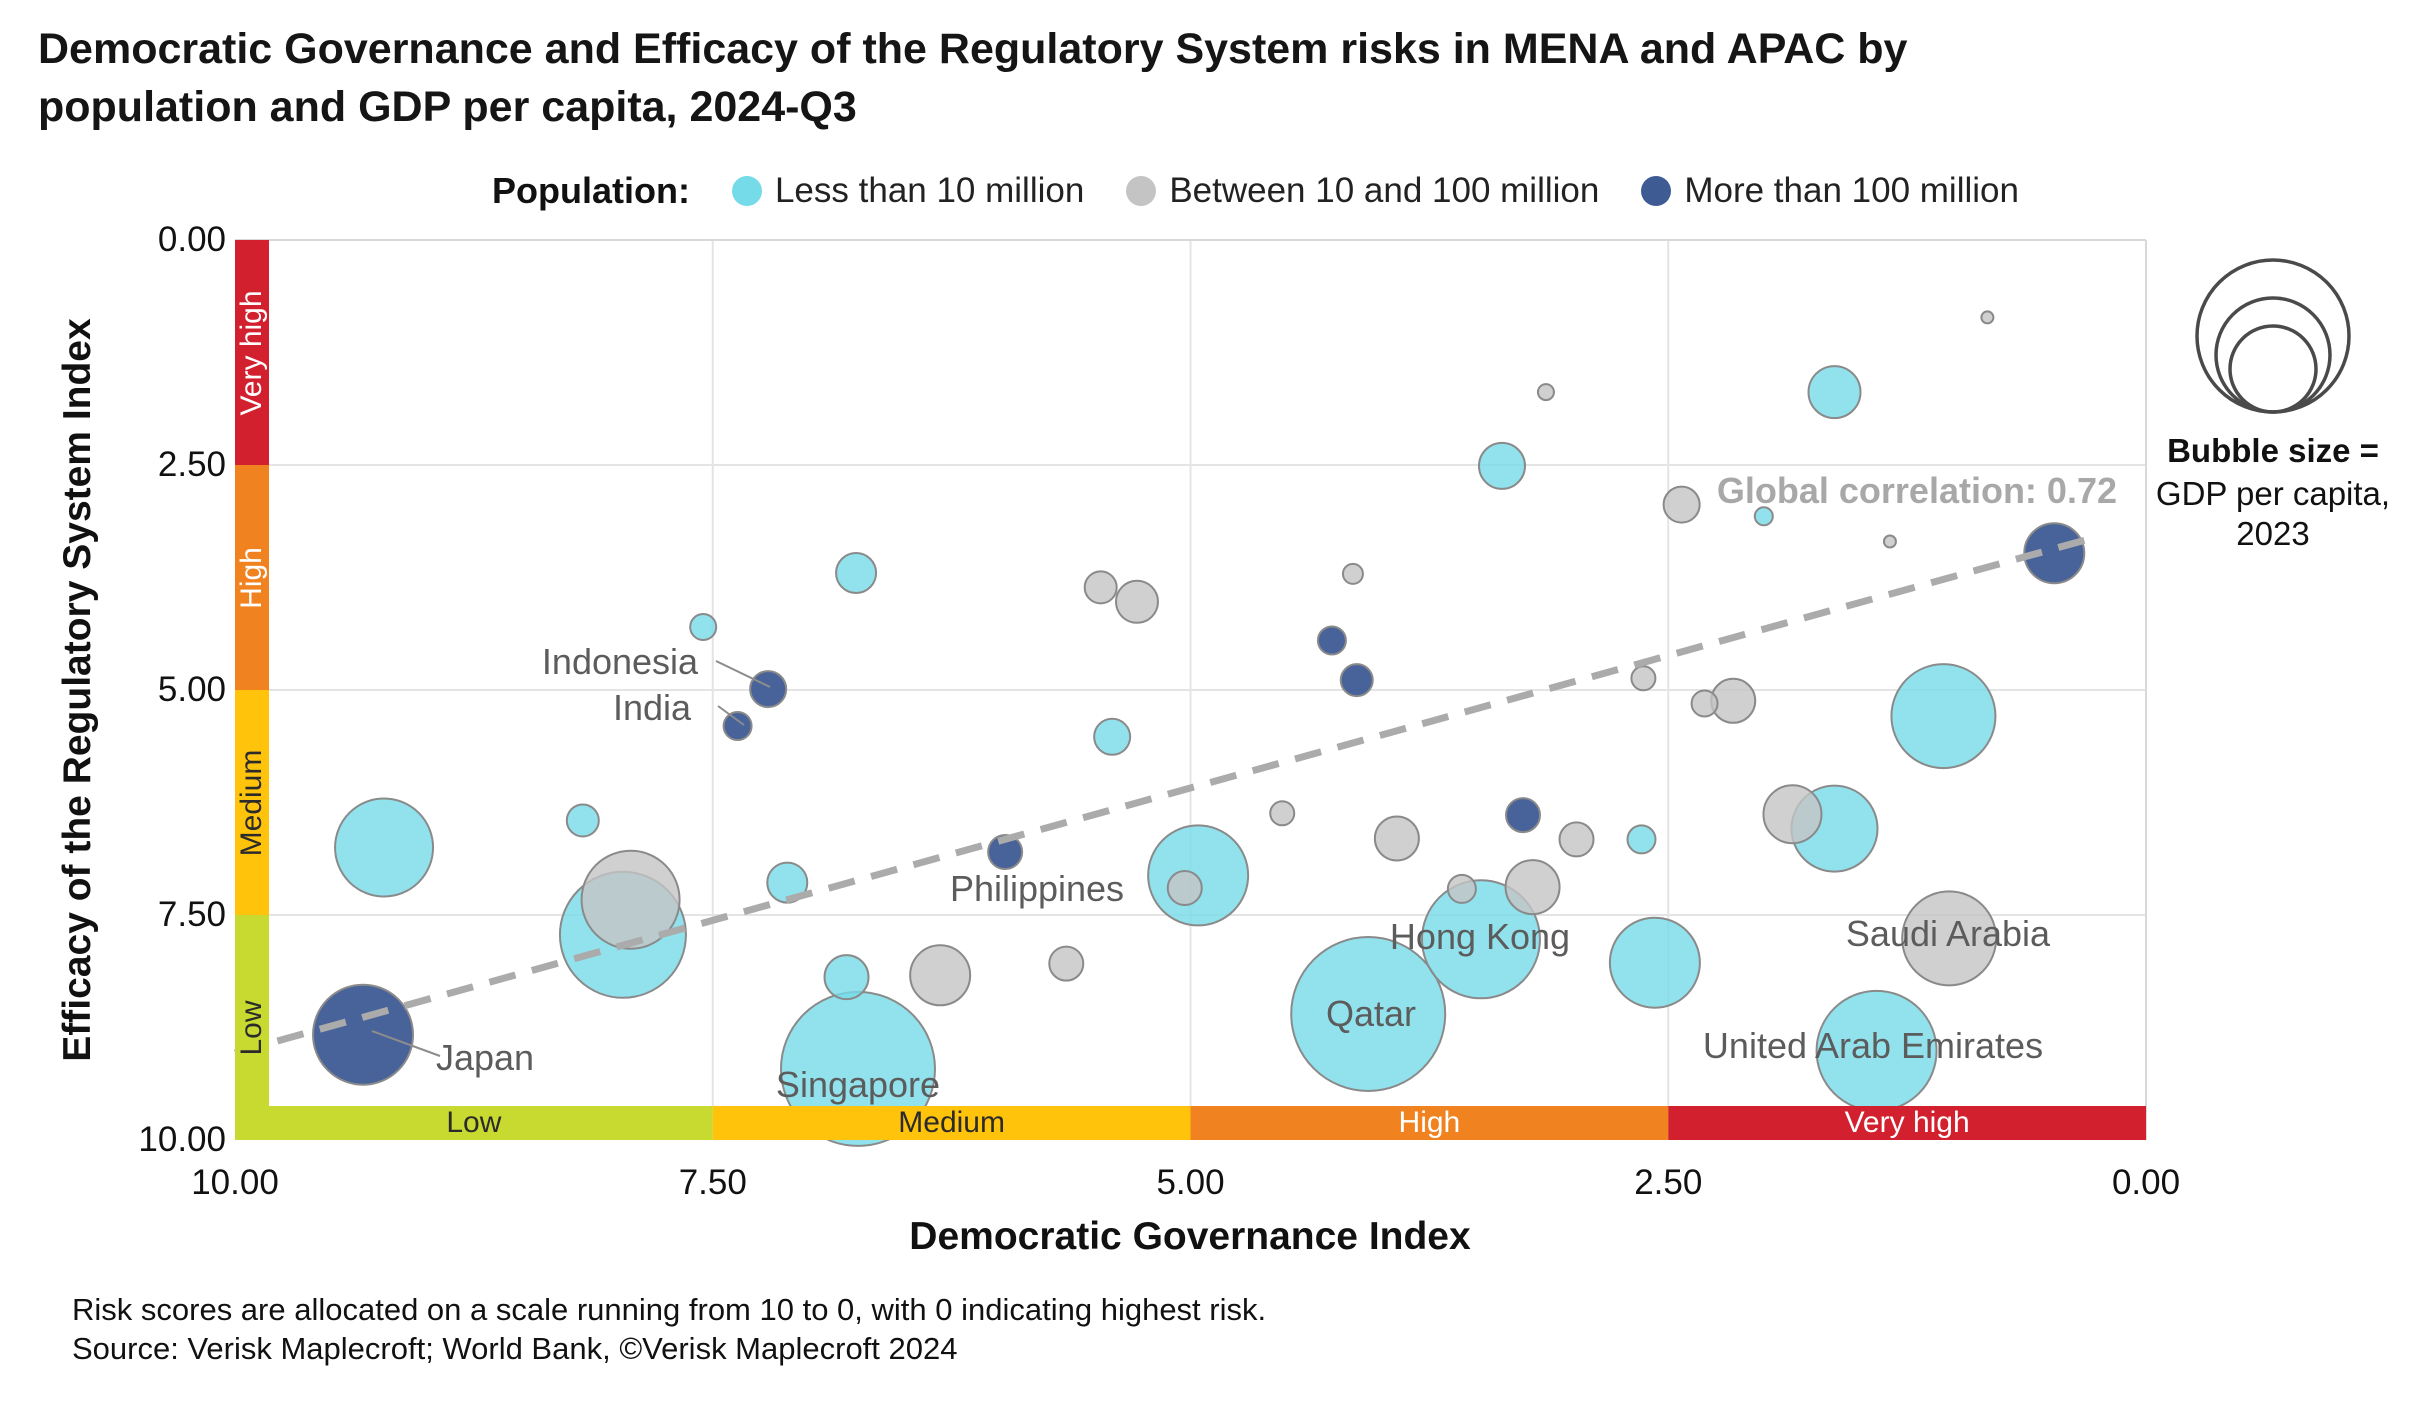  Describe the element at coordinates (591, 190) in the screenshot. I see `legend-title: Population:` at that location.